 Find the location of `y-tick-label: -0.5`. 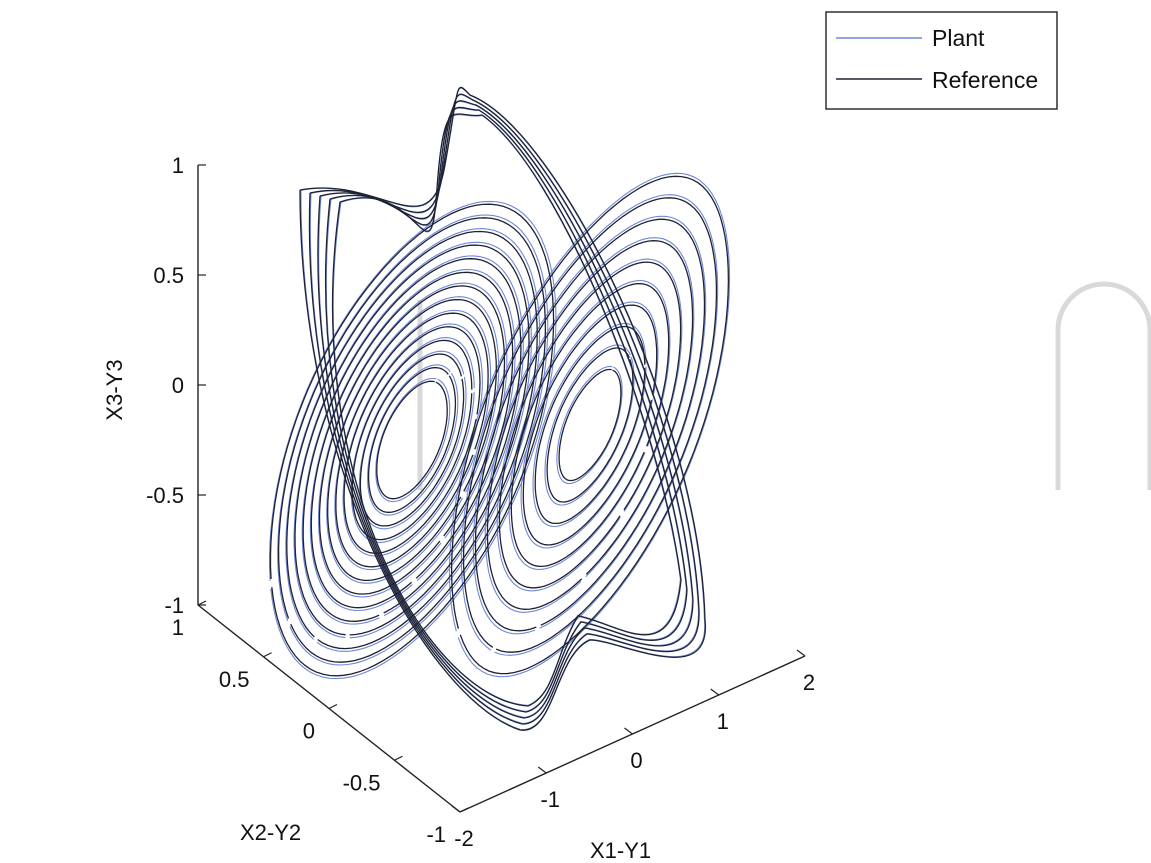

y-tick-label: -0.5 is located at coordinates (362, 782).